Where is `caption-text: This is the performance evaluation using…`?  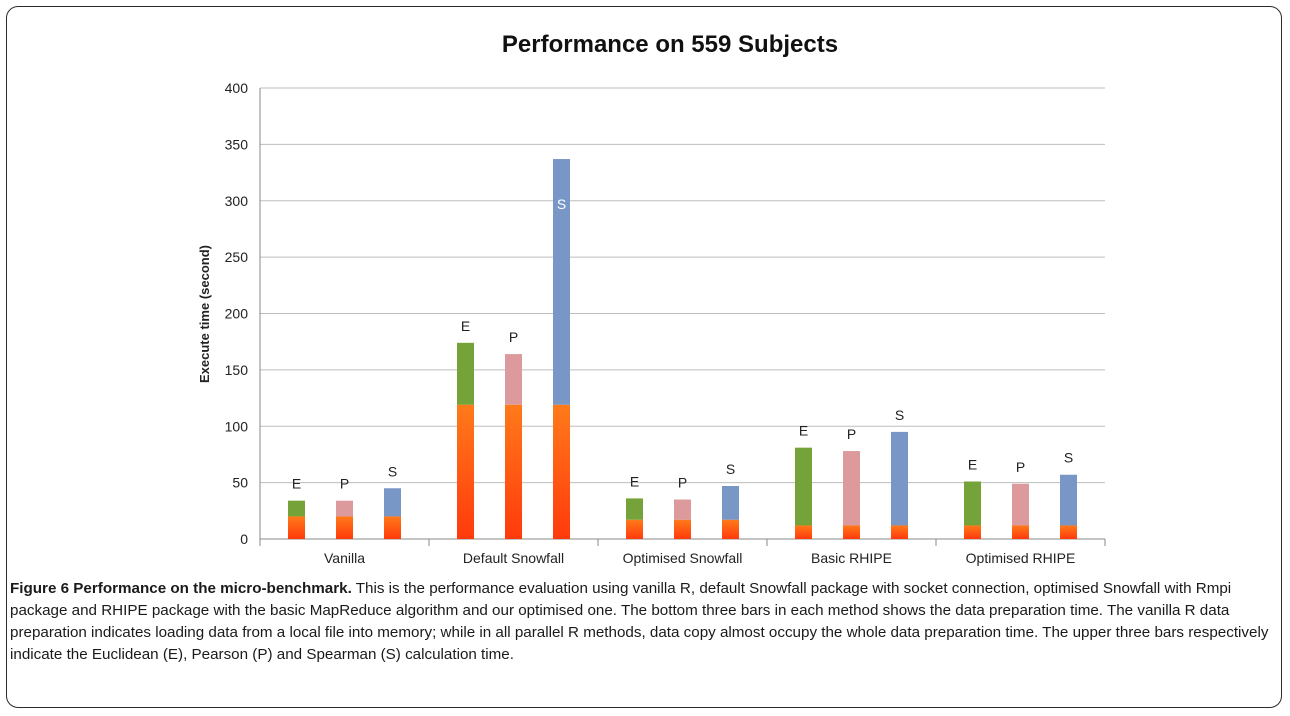 caption-text: This is the performance evaluation using… is located at coordinates (639, 621).